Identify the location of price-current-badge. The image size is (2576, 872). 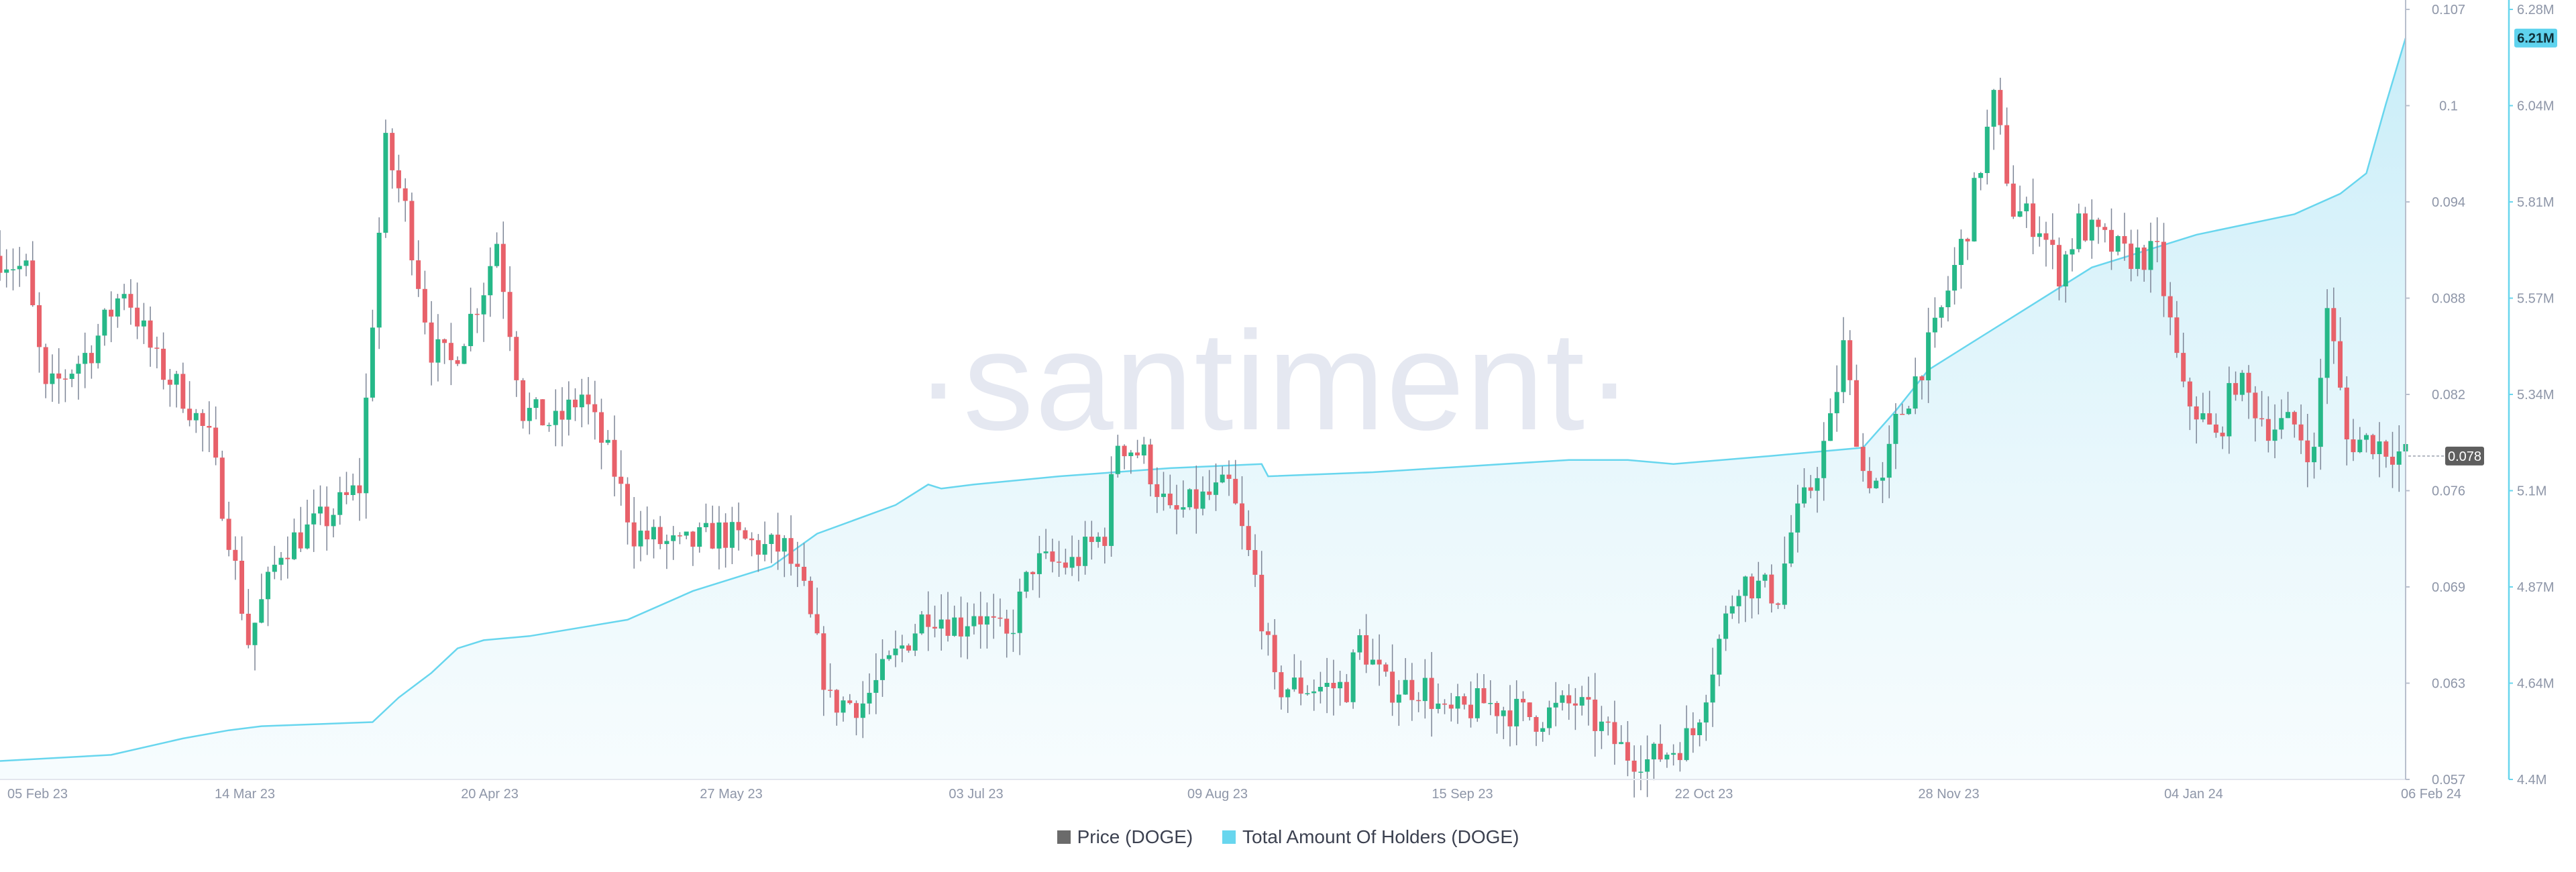
(2464, 456).